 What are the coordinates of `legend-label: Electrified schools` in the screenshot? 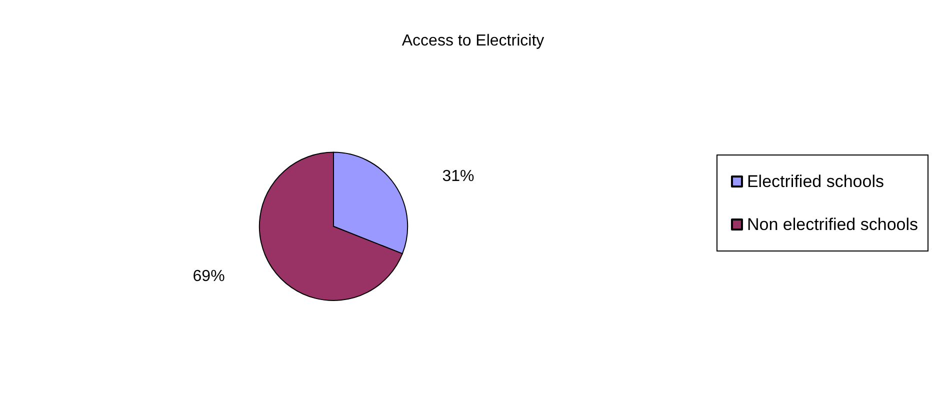 It's located at (815, 181).